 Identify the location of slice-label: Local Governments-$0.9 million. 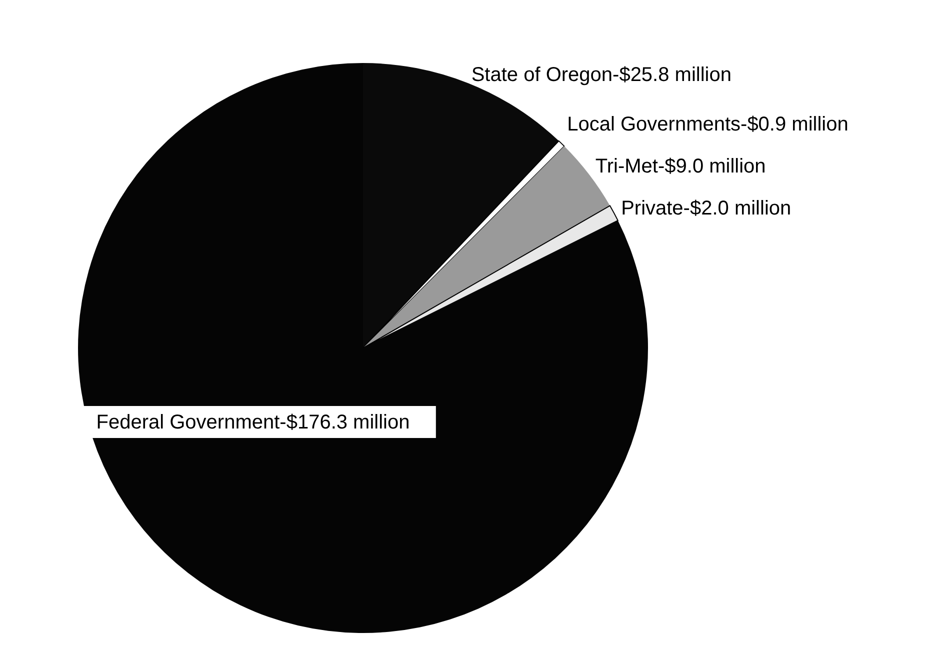
(707, 125).